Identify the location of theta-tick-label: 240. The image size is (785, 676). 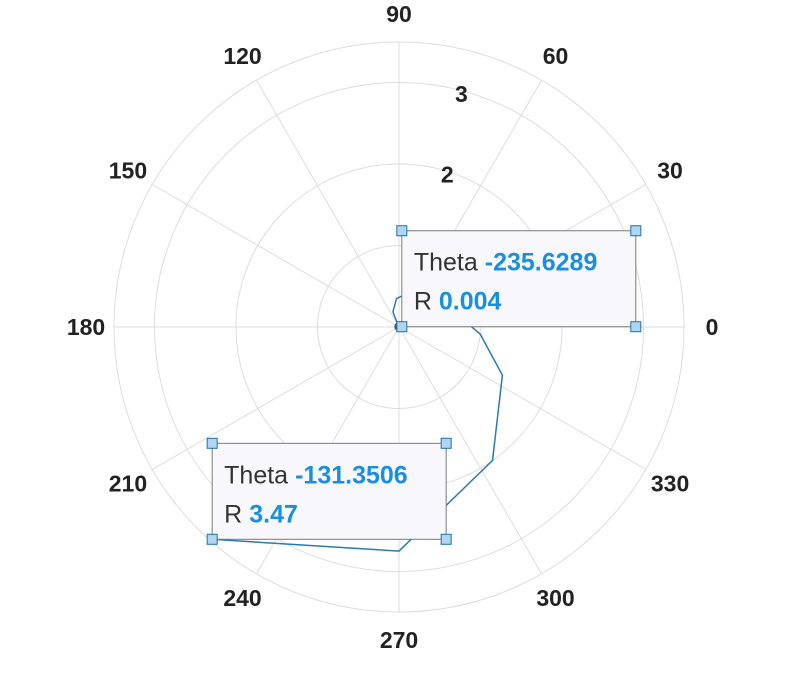
(242, 598).